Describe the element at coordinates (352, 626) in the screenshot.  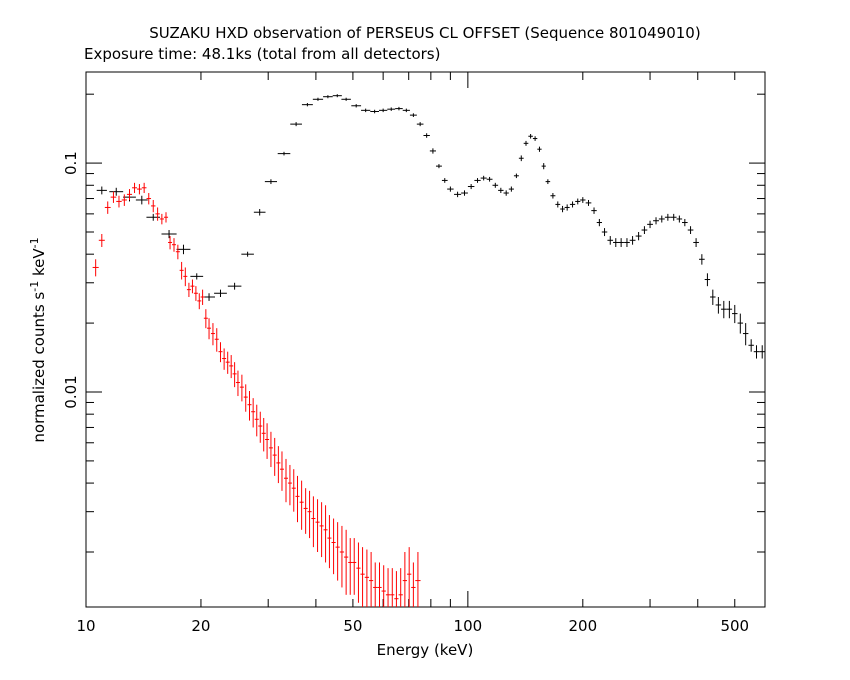
I see `x-tick-label: 50` at that location.